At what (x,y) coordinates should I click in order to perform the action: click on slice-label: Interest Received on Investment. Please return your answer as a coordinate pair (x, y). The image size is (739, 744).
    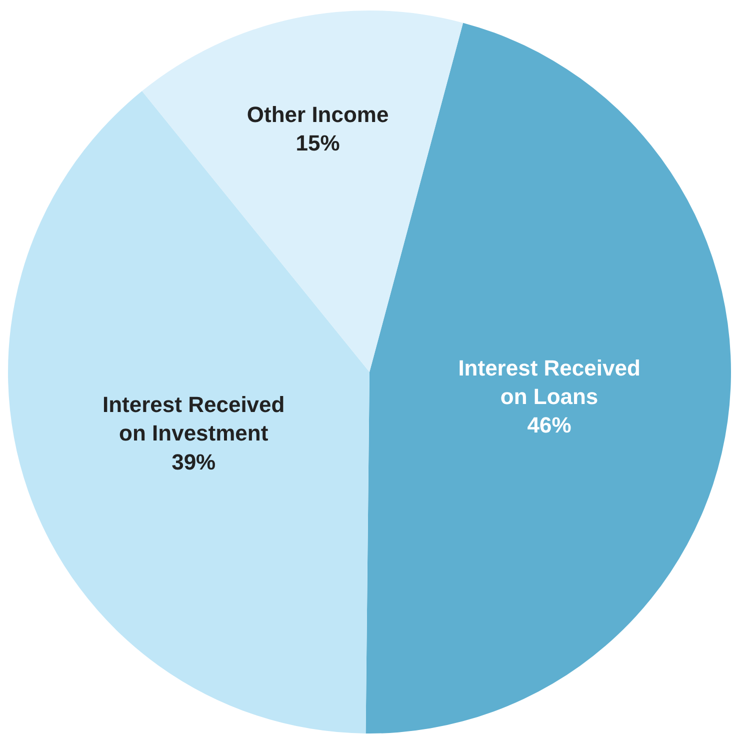
    Looking at the image, I should click on (193, 419).